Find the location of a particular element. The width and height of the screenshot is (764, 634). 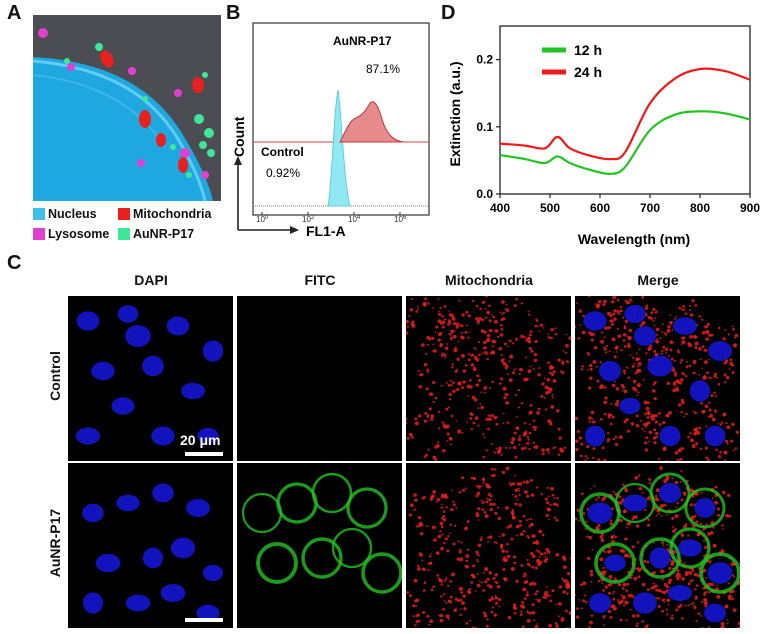

tick-label-0: 100 is located at coordinates (262, 219).